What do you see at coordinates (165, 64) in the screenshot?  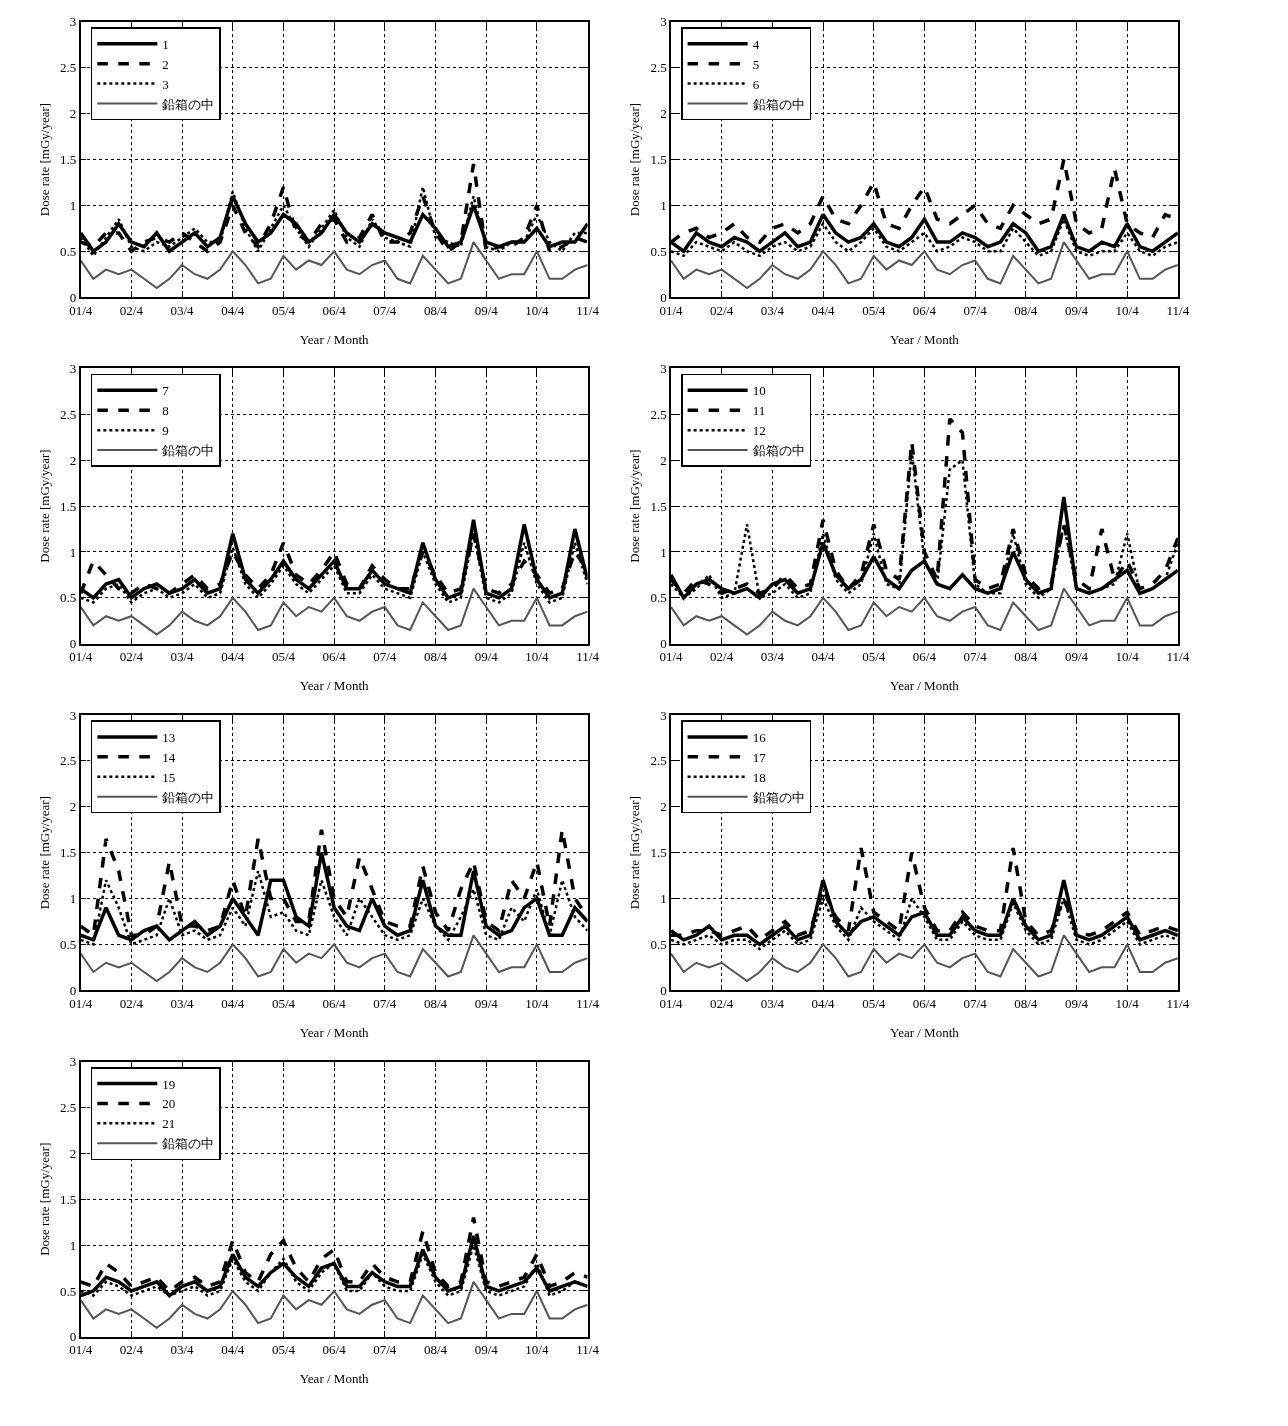 I see `legend-label: 2` at bounding box center [165, 64].